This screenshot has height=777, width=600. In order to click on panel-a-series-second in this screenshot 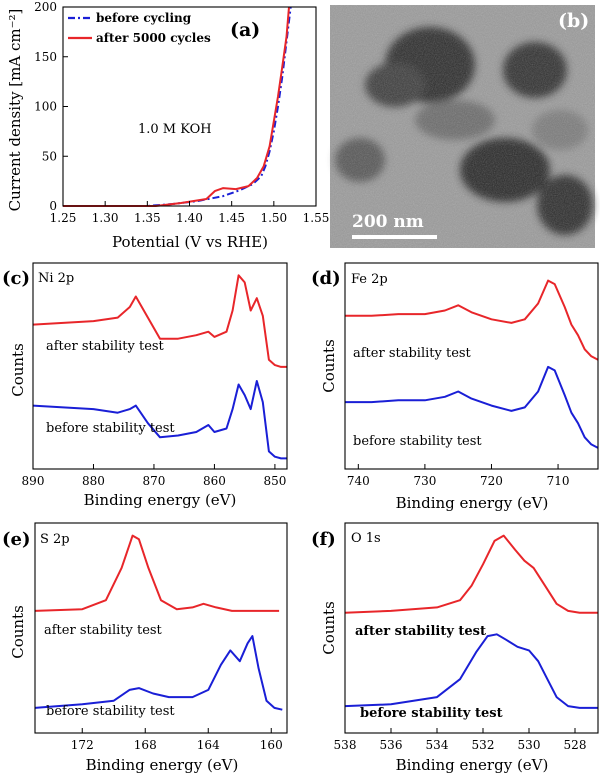, I will do `click(176, 106)`.